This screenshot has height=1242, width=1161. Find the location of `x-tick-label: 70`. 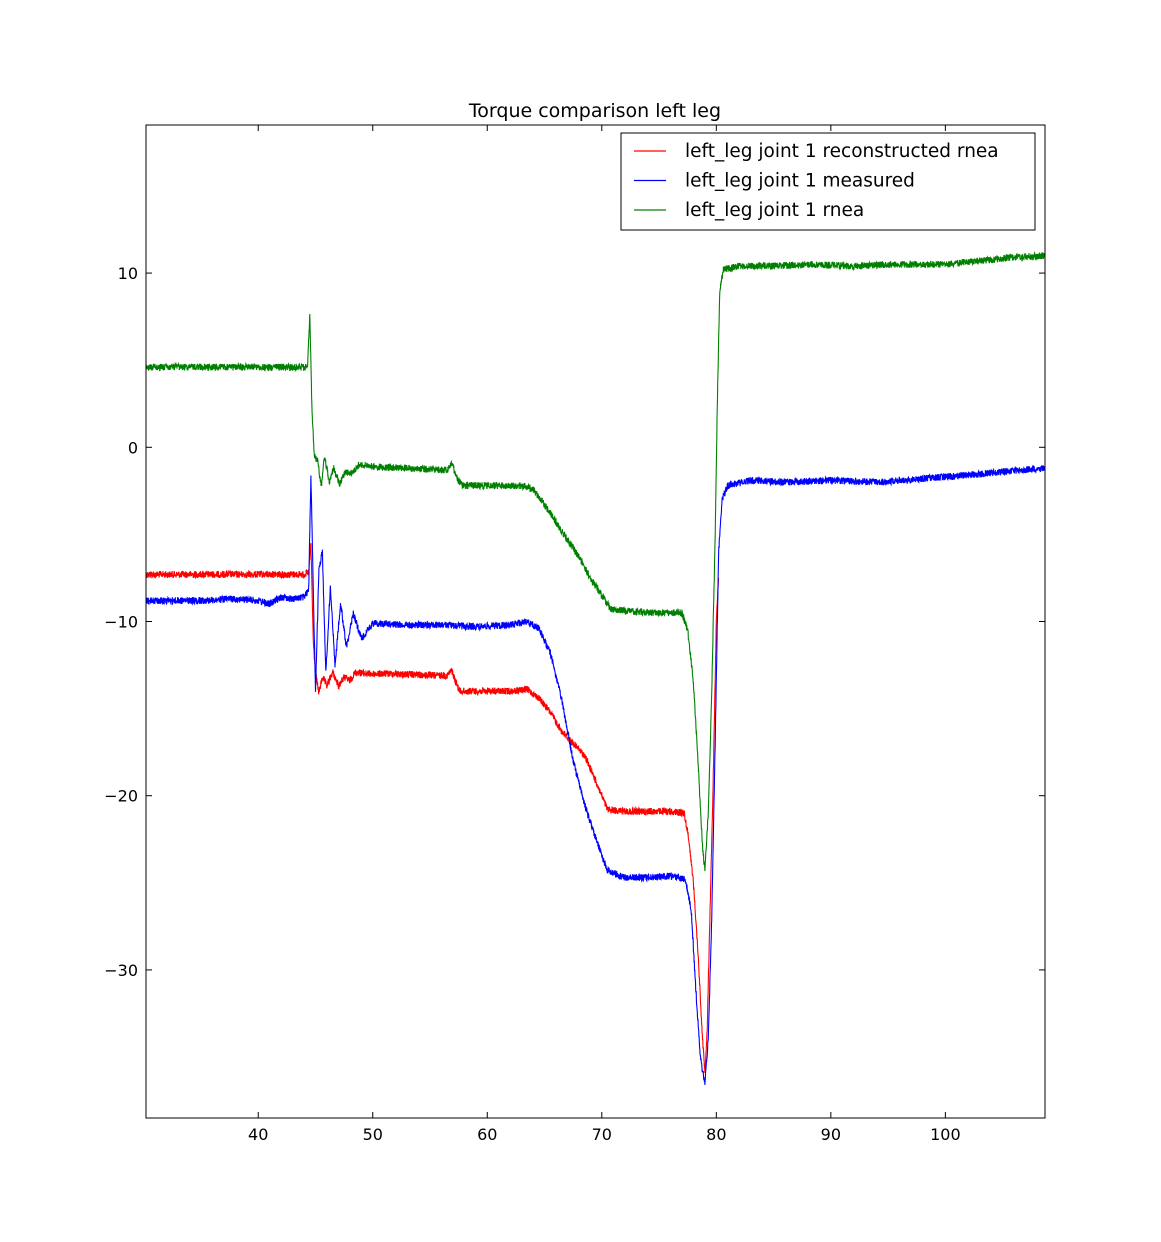

x-tick-label: 70 is located at coordinates (602, 1134).